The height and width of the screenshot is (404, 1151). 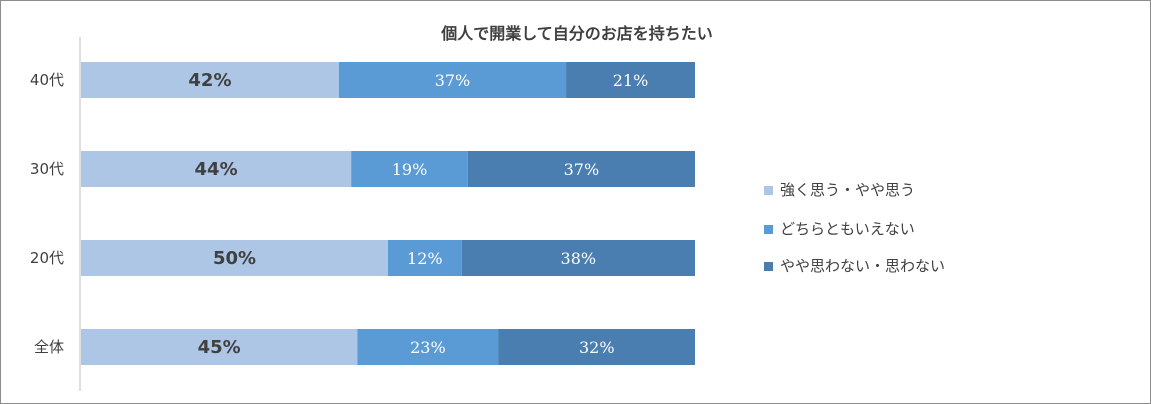 I want to click on data-label: 21%, so click(x=631, y=80).